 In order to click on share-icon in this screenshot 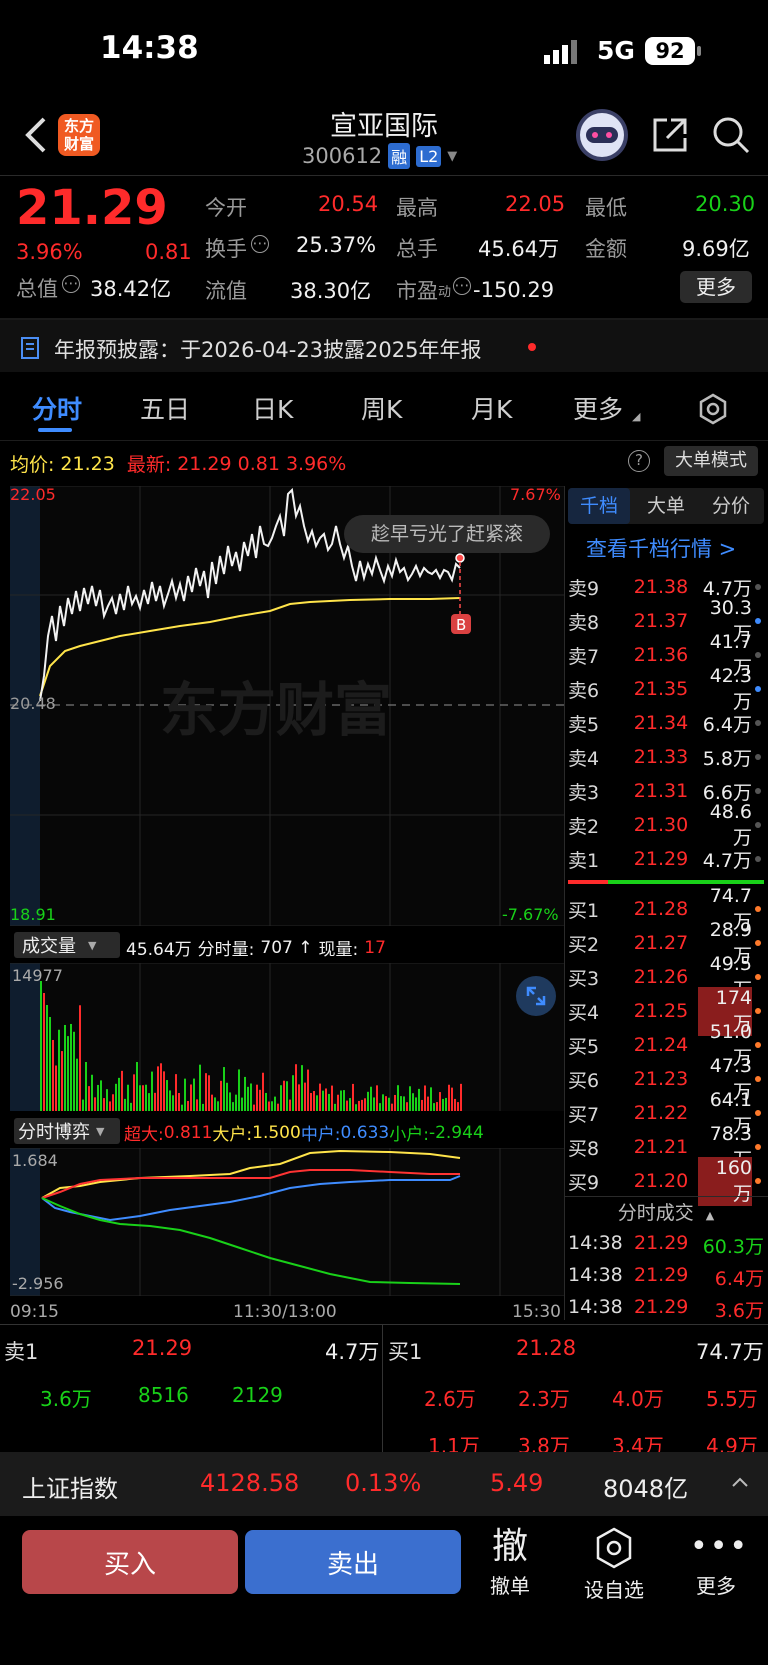, I will do `click(670, 135)`.